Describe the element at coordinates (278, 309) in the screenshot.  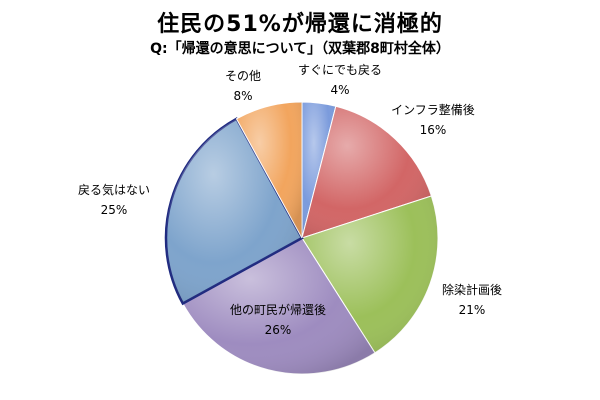
I see `slice-category-label: 他の町民が帰還後` at that location.